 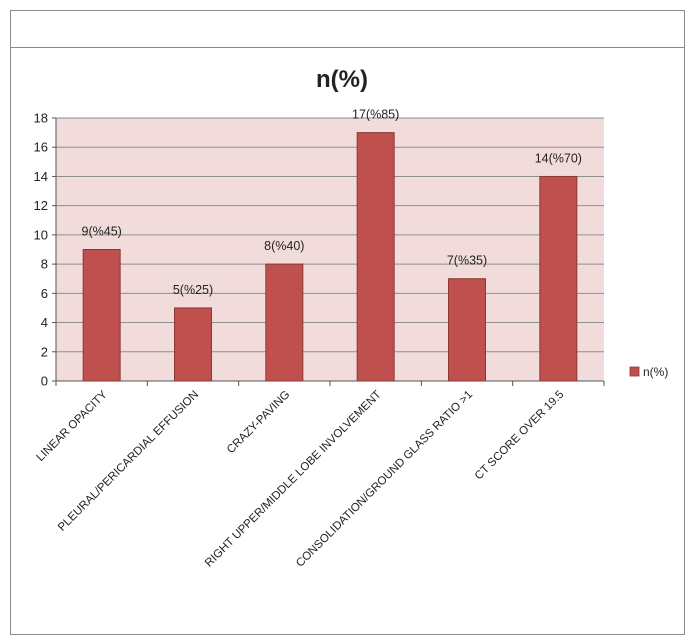 I want to click on category-label: PLEURAL/PERICARDIAL EFFUSION, so click(x=128, y=461).